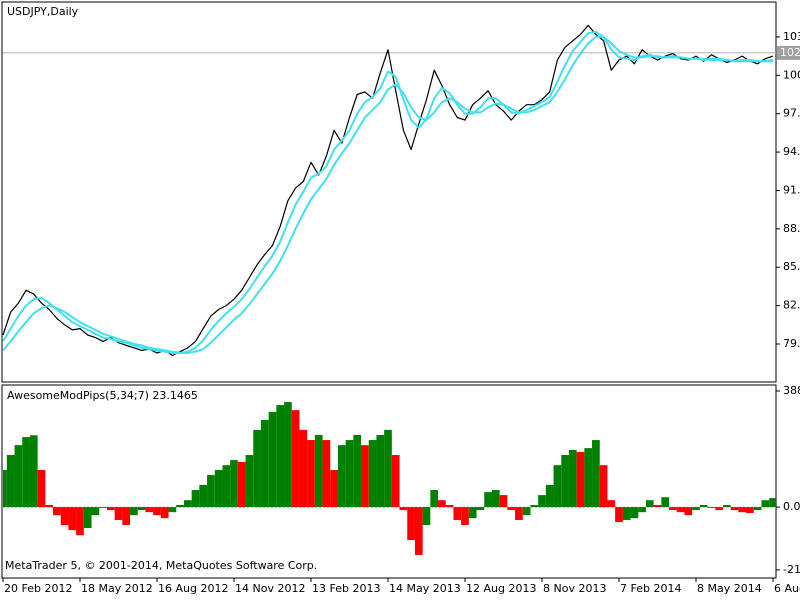 Image resolution: width=800 pixels, height=600 pixels. I want to click on chart-title: USDJPY,Daily, so click(43, 11).